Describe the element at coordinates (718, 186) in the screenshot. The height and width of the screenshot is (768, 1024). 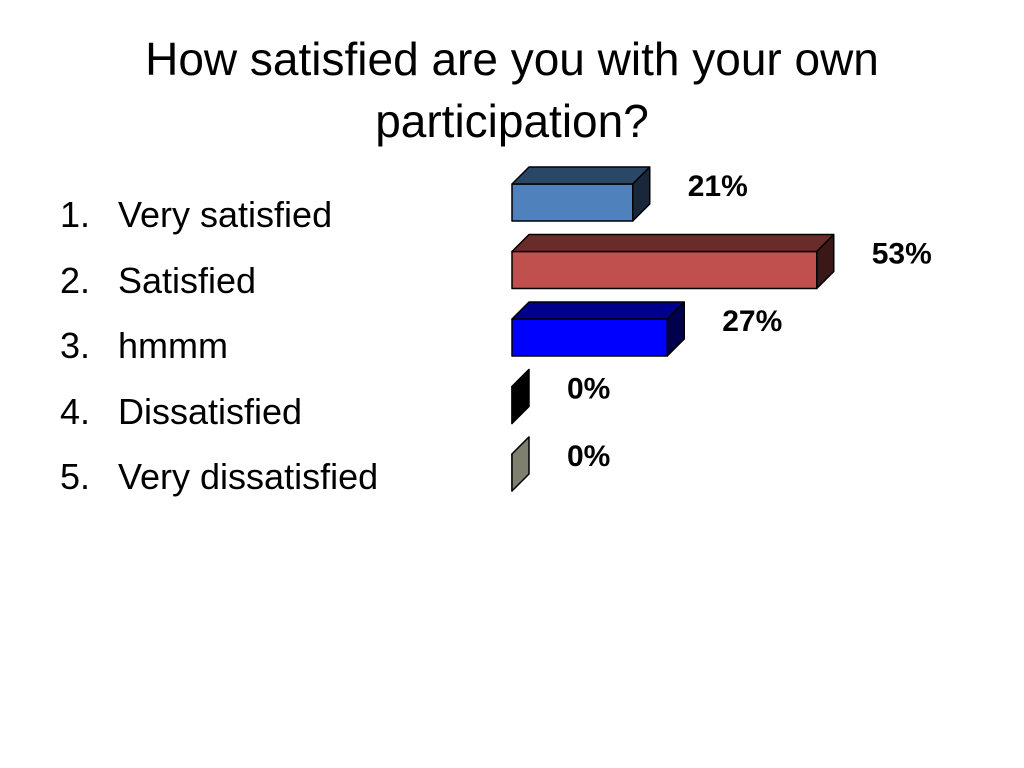
I see `bar-data-label: 21%` at that location.